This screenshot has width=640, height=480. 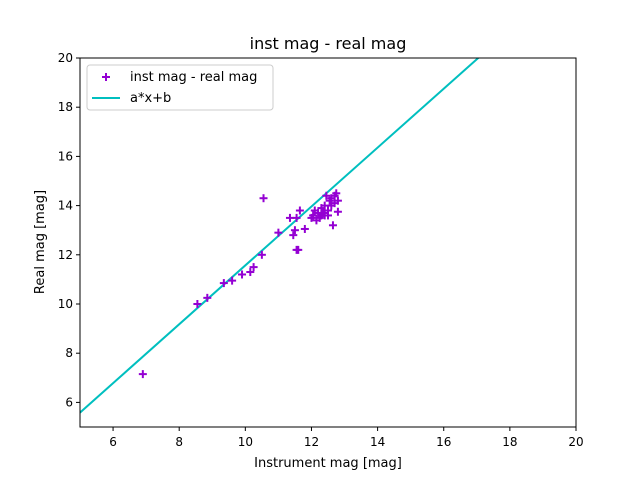 I want to click on scatter-points-layer, so click(x=240, y=284).